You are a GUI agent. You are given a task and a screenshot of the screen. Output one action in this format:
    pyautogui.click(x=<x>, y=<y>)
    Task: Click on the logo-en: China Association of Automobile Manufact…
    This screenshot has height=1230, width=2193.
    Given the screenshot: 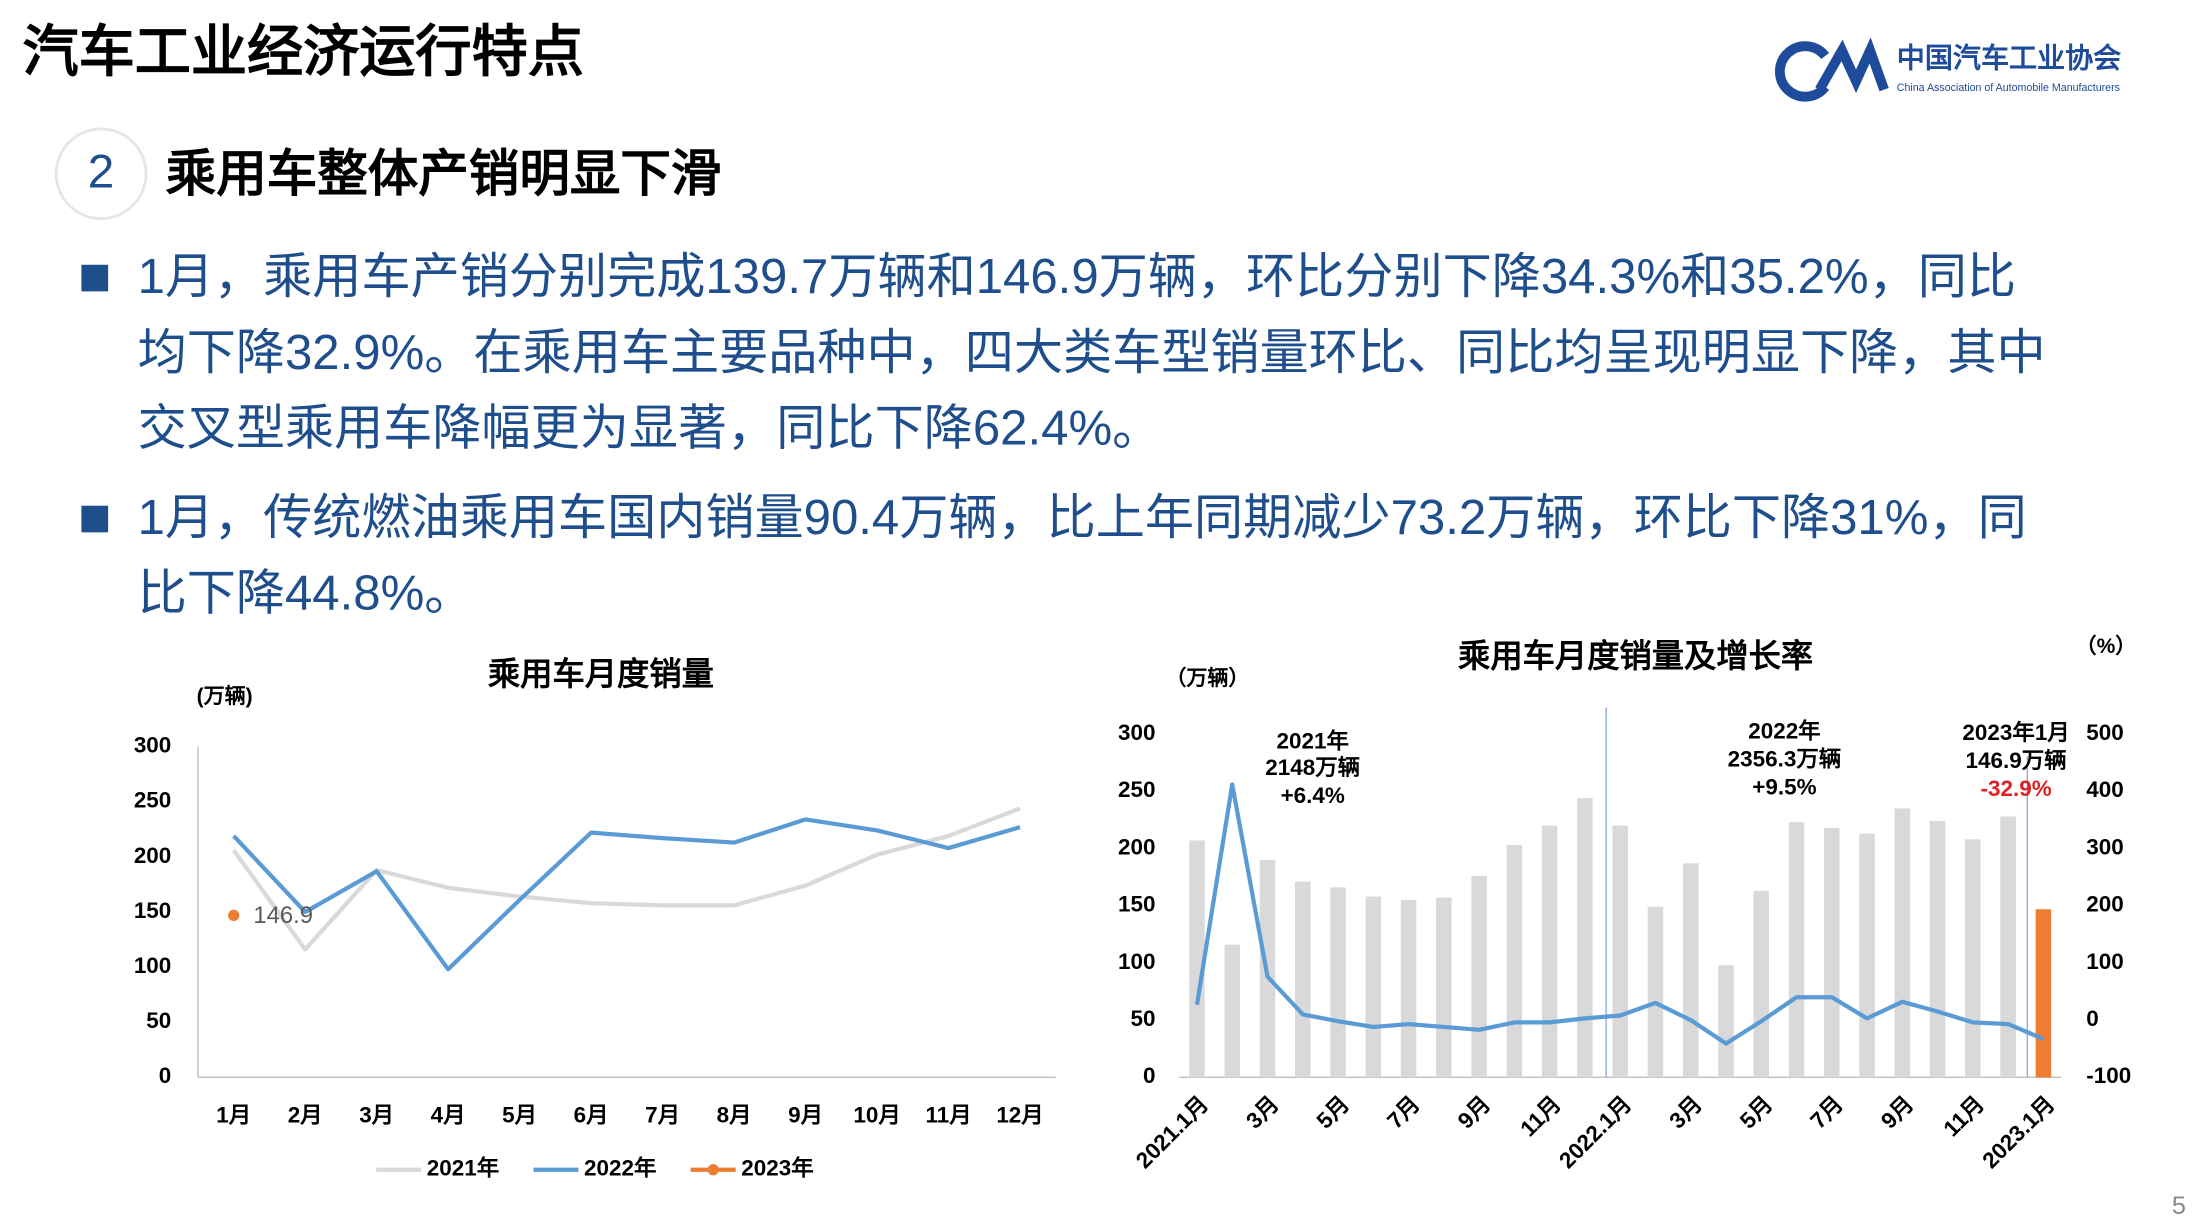 What is the action you would take?
    pyautogui.click(x=2008, y=88)
    